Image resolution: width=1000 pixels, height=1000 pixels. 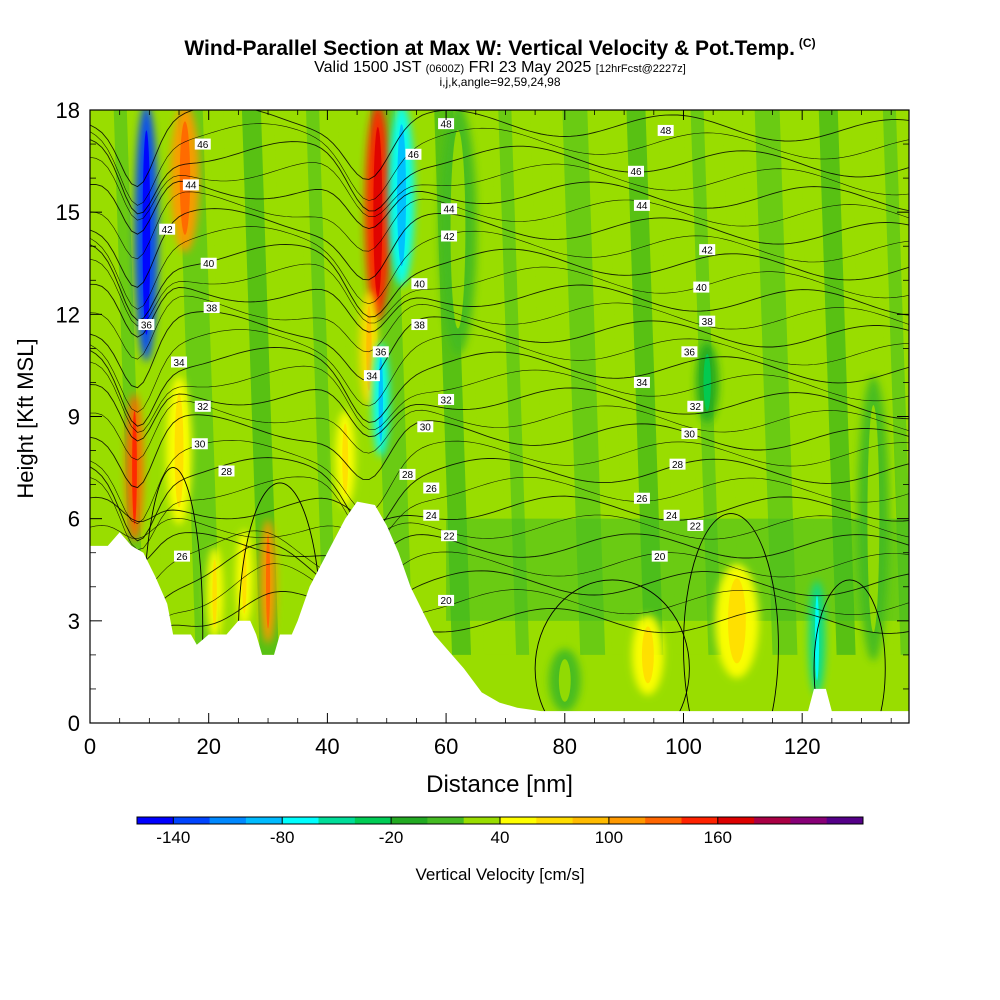 I want to click on x-tick-label: 20, so click(x=208, y=746).